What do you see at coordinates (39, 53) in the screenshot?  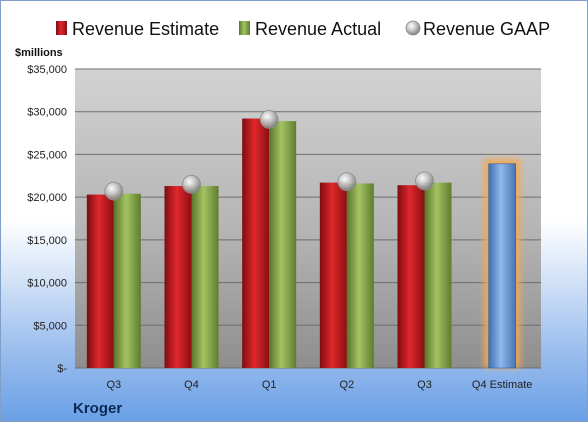 I see `y-axis-unit-label: $millions` at bounding box center [39, 53].